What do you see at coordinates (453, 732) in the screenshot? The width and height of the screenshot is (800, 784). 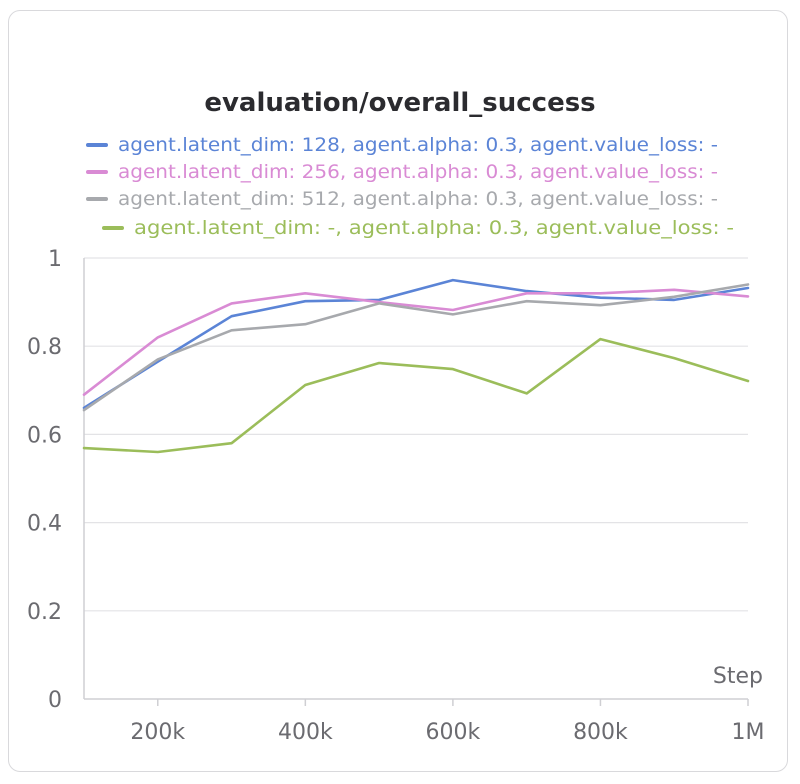 I see `x-tick-label: 600k` at bounding box center [453, 732].